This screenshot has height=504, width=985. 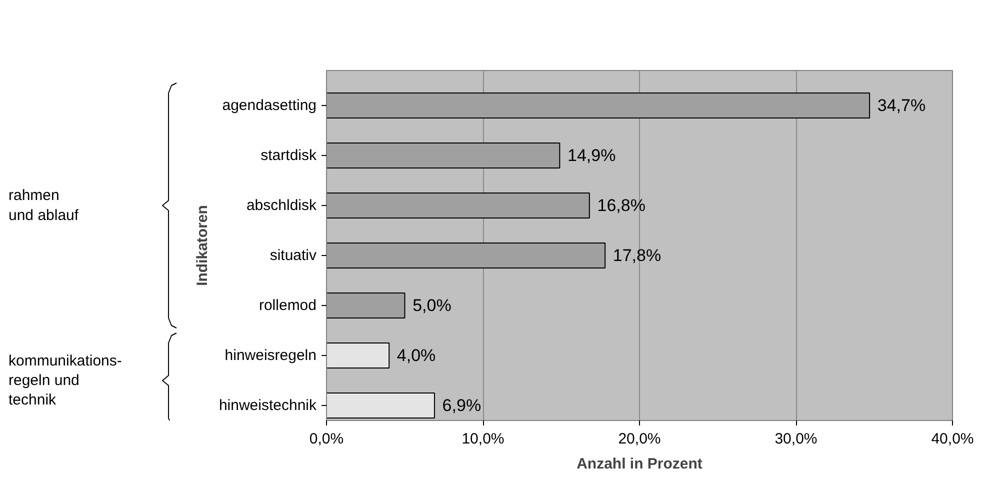 I want to click on y-tick-label: abschldisk, so click(x=281, y=205).